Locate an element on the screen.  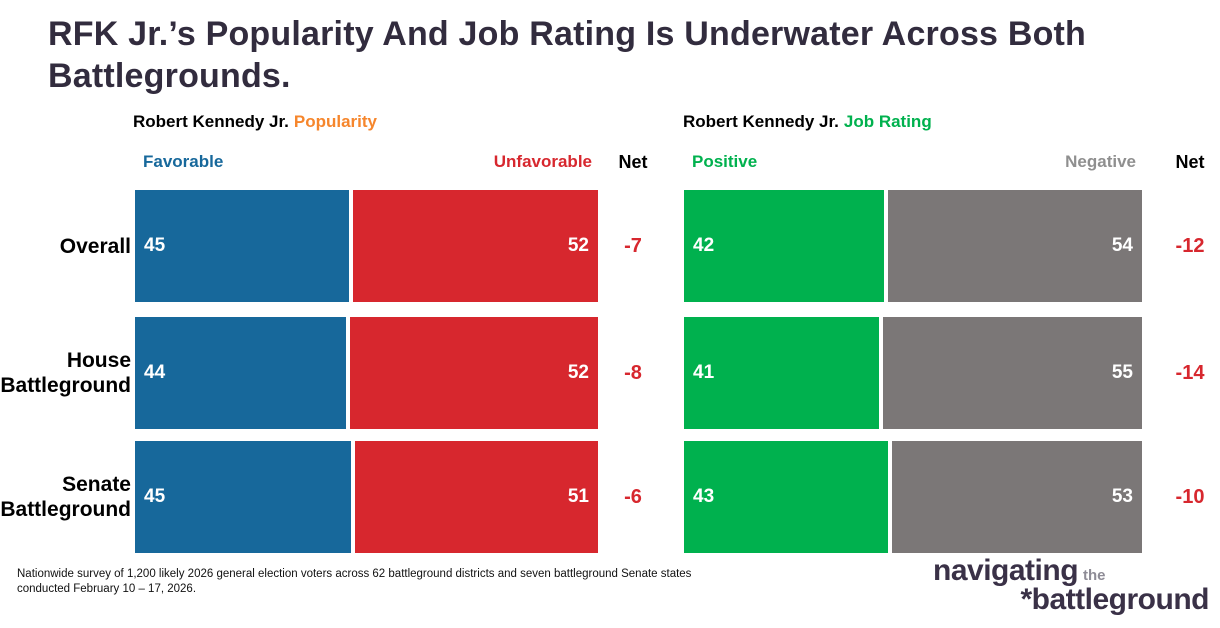
popularity-bar-row-senate: 45 51 is located at coordinates (366, 497).